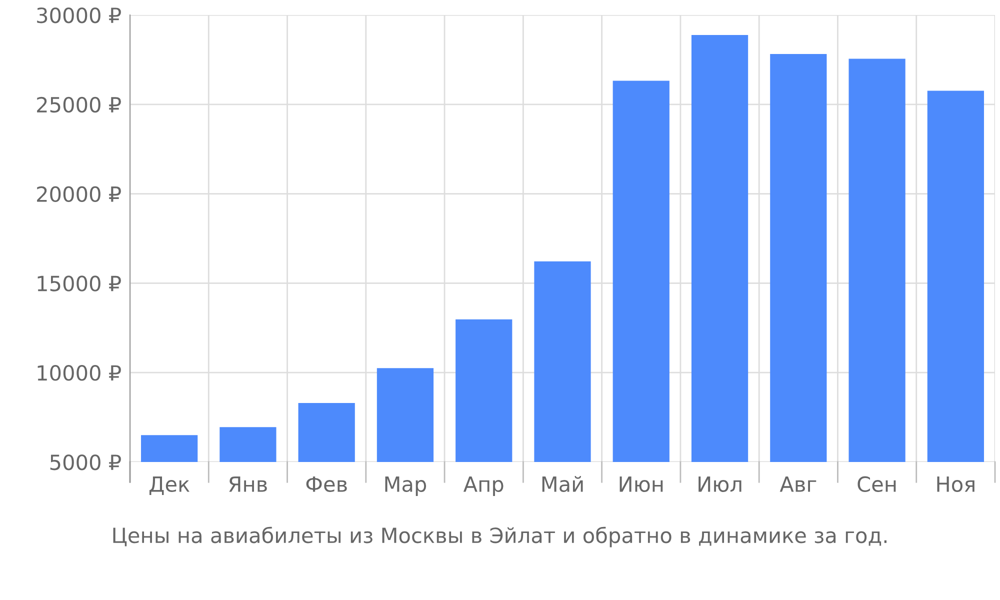 This screenshot has height=600, width=1000. I want to click on x-tick-label: Авг, so click(798, 484).